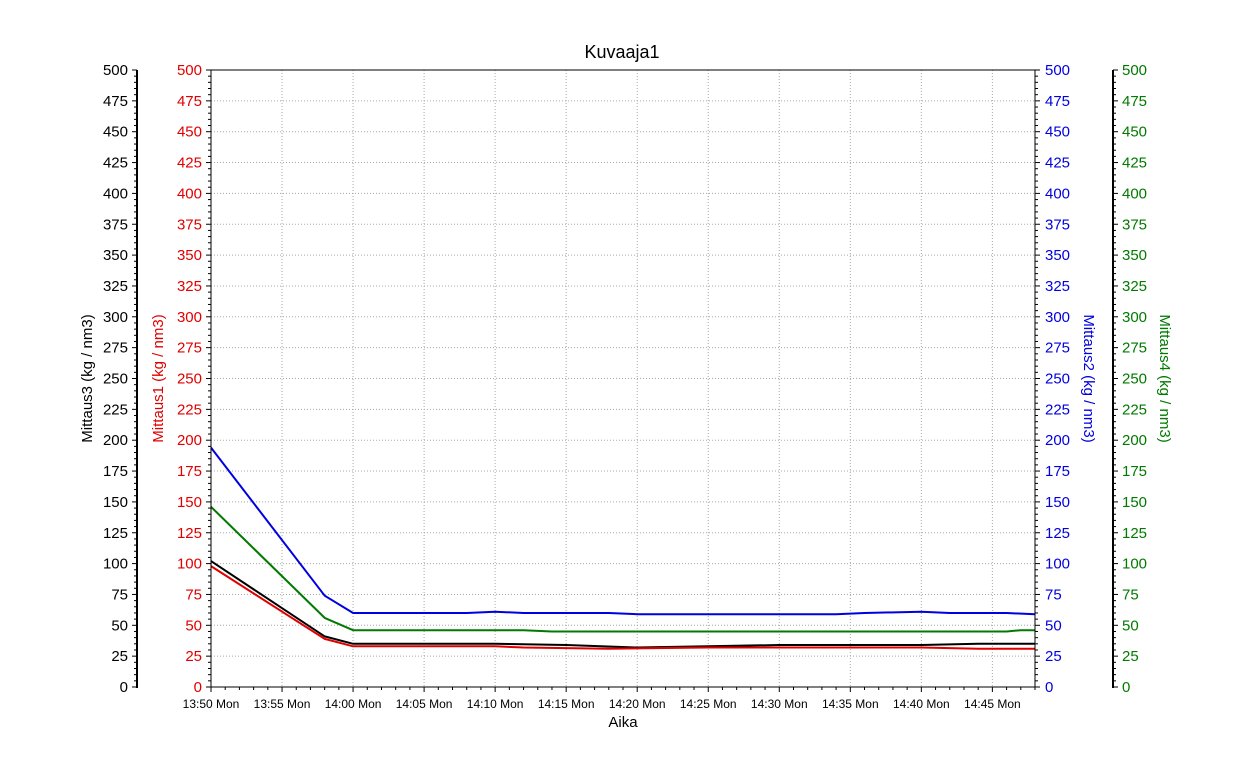  I want to click on x-tick-label: 14:40 Mon, so click(921, 704).